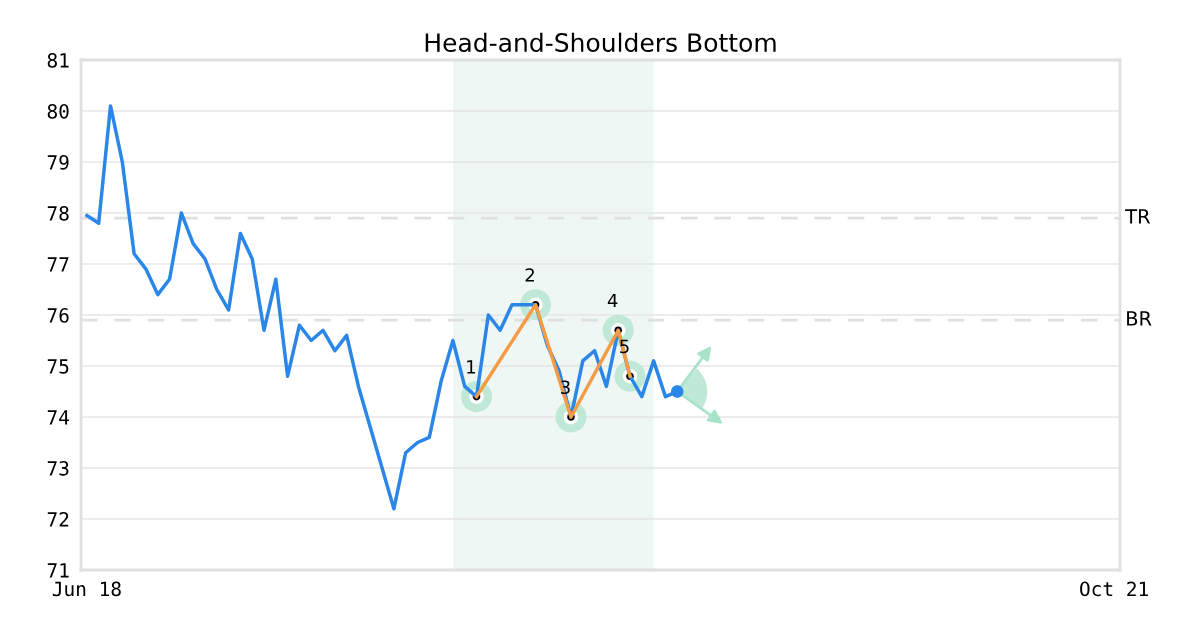 The height and width of the screenshot is (630, 1200). What do you see at coordinates (600, 42) in the screenshot?
I see `chart-title: Head-and-Shoulders Bottom` at bounding box center [600, 42].